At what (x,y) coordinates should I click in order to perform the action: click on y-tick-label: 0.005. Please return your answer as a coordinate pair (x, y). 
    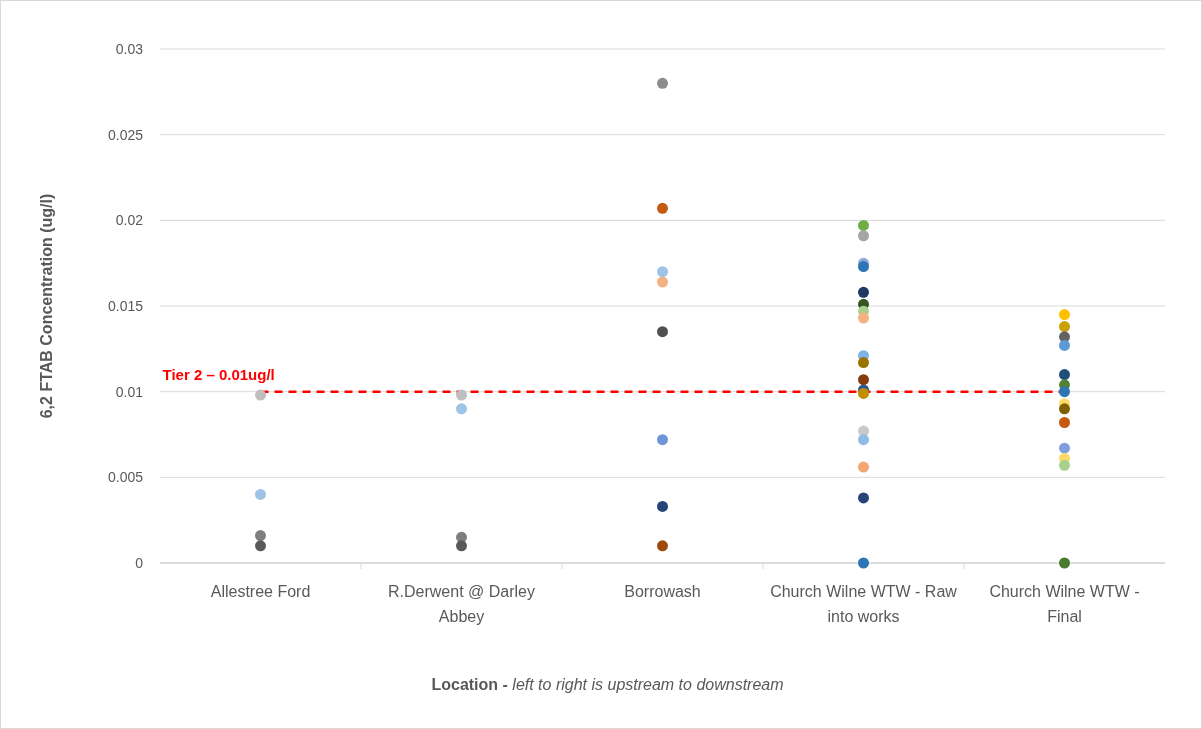
    Looking at the image, I should click on (125, 477).